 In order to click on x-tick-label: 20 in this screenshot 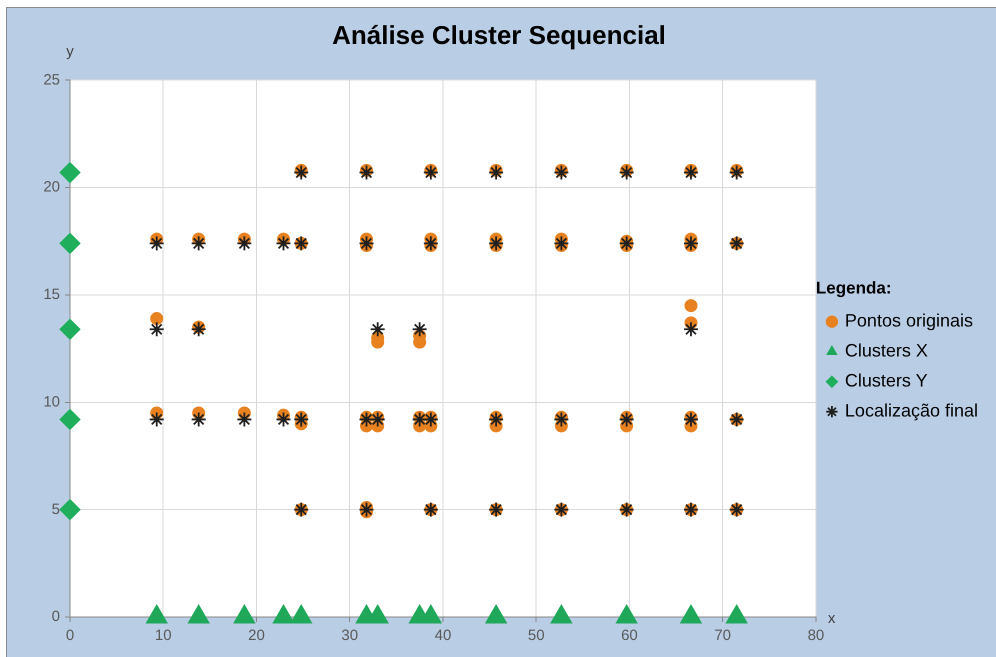, I will do `click(256, 635)`.